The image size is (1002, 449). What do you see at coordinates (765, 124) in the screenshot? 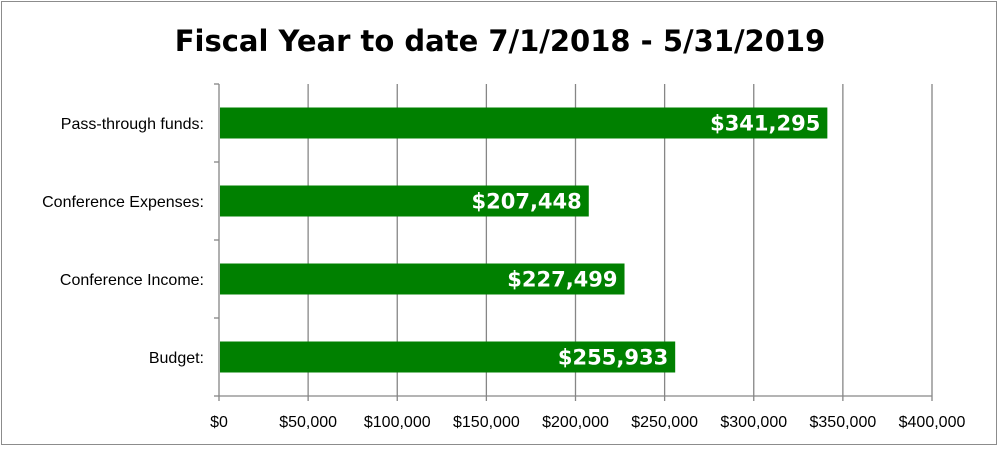
I see `data-label: $341,295` at bounding box center [765, 124].